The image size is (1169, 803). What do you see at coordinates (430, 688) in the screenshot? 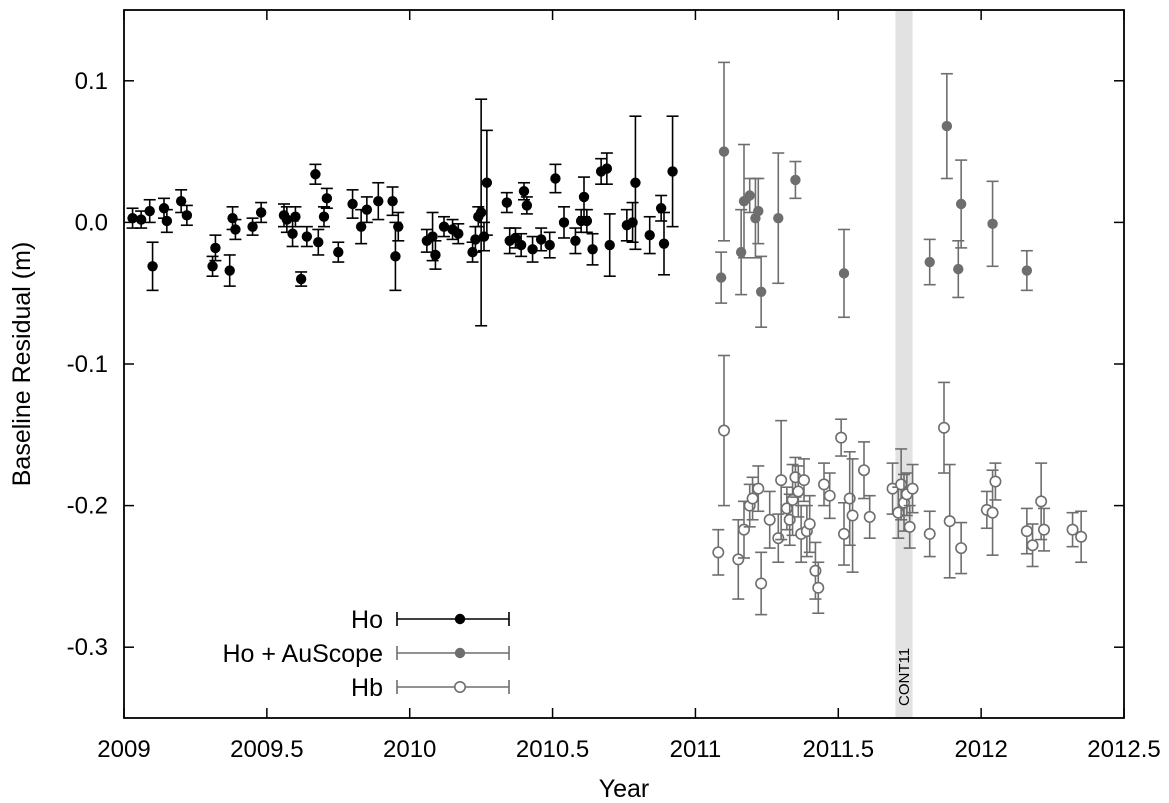
I see `legend-item: Hb` at bounding box center [430, 688].